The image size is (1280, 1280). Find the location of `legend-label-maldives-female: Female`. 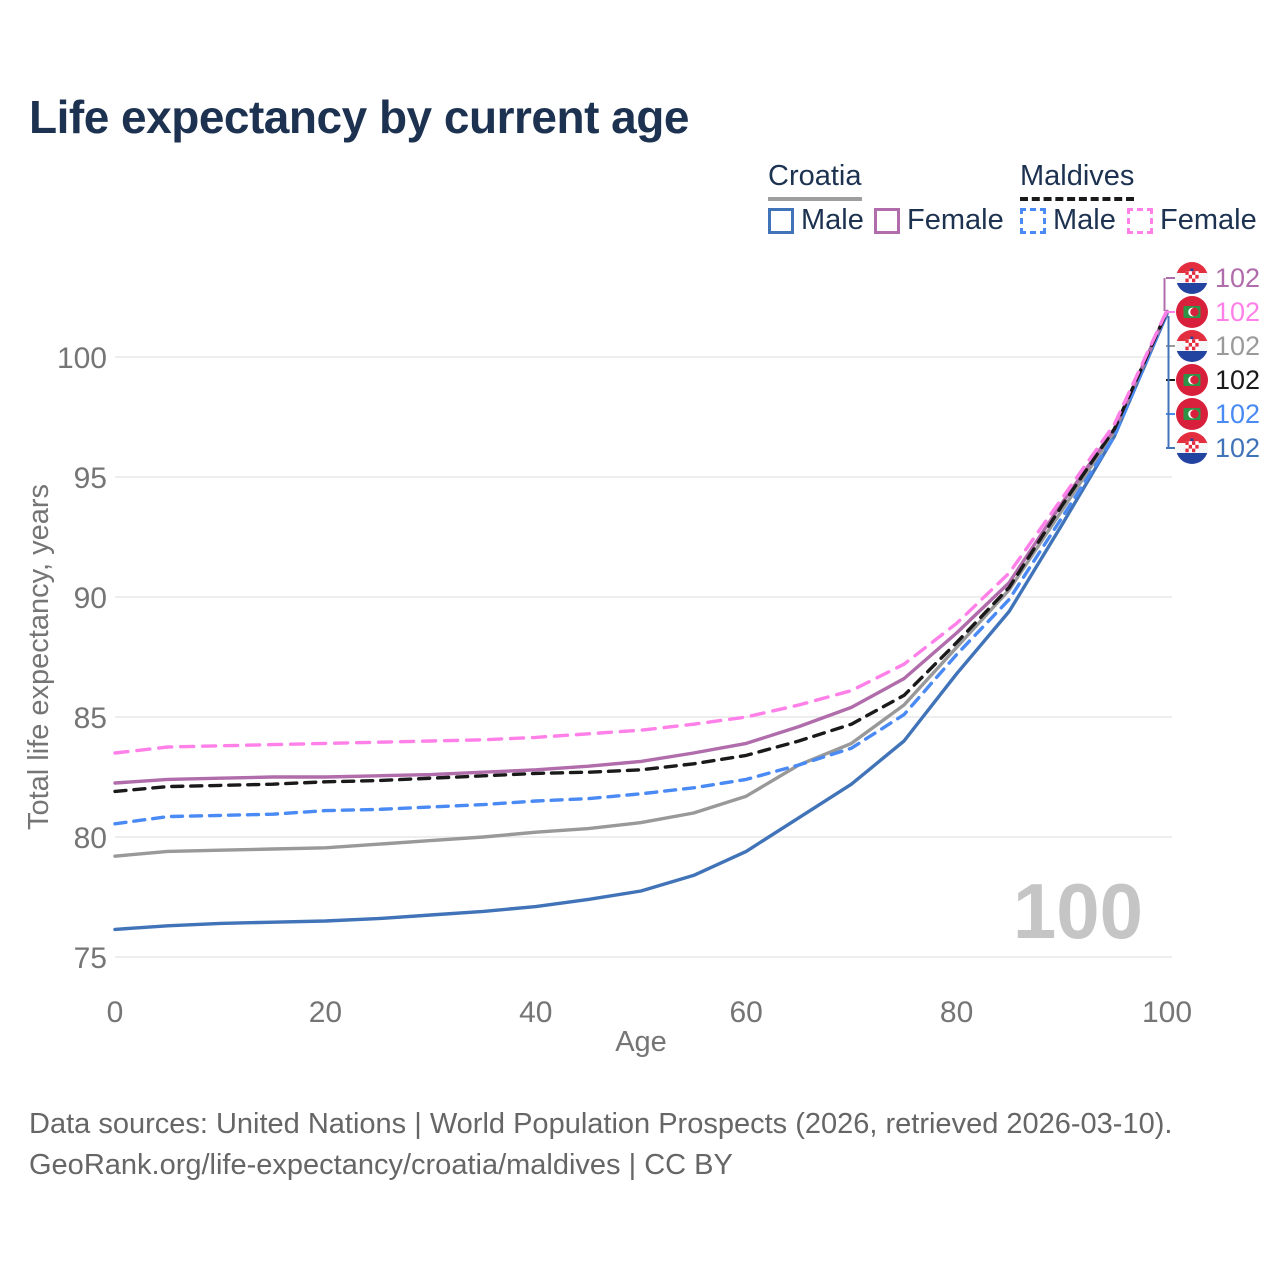

legend-label-maldives-female: Female is located at coordinates (1208, 220).